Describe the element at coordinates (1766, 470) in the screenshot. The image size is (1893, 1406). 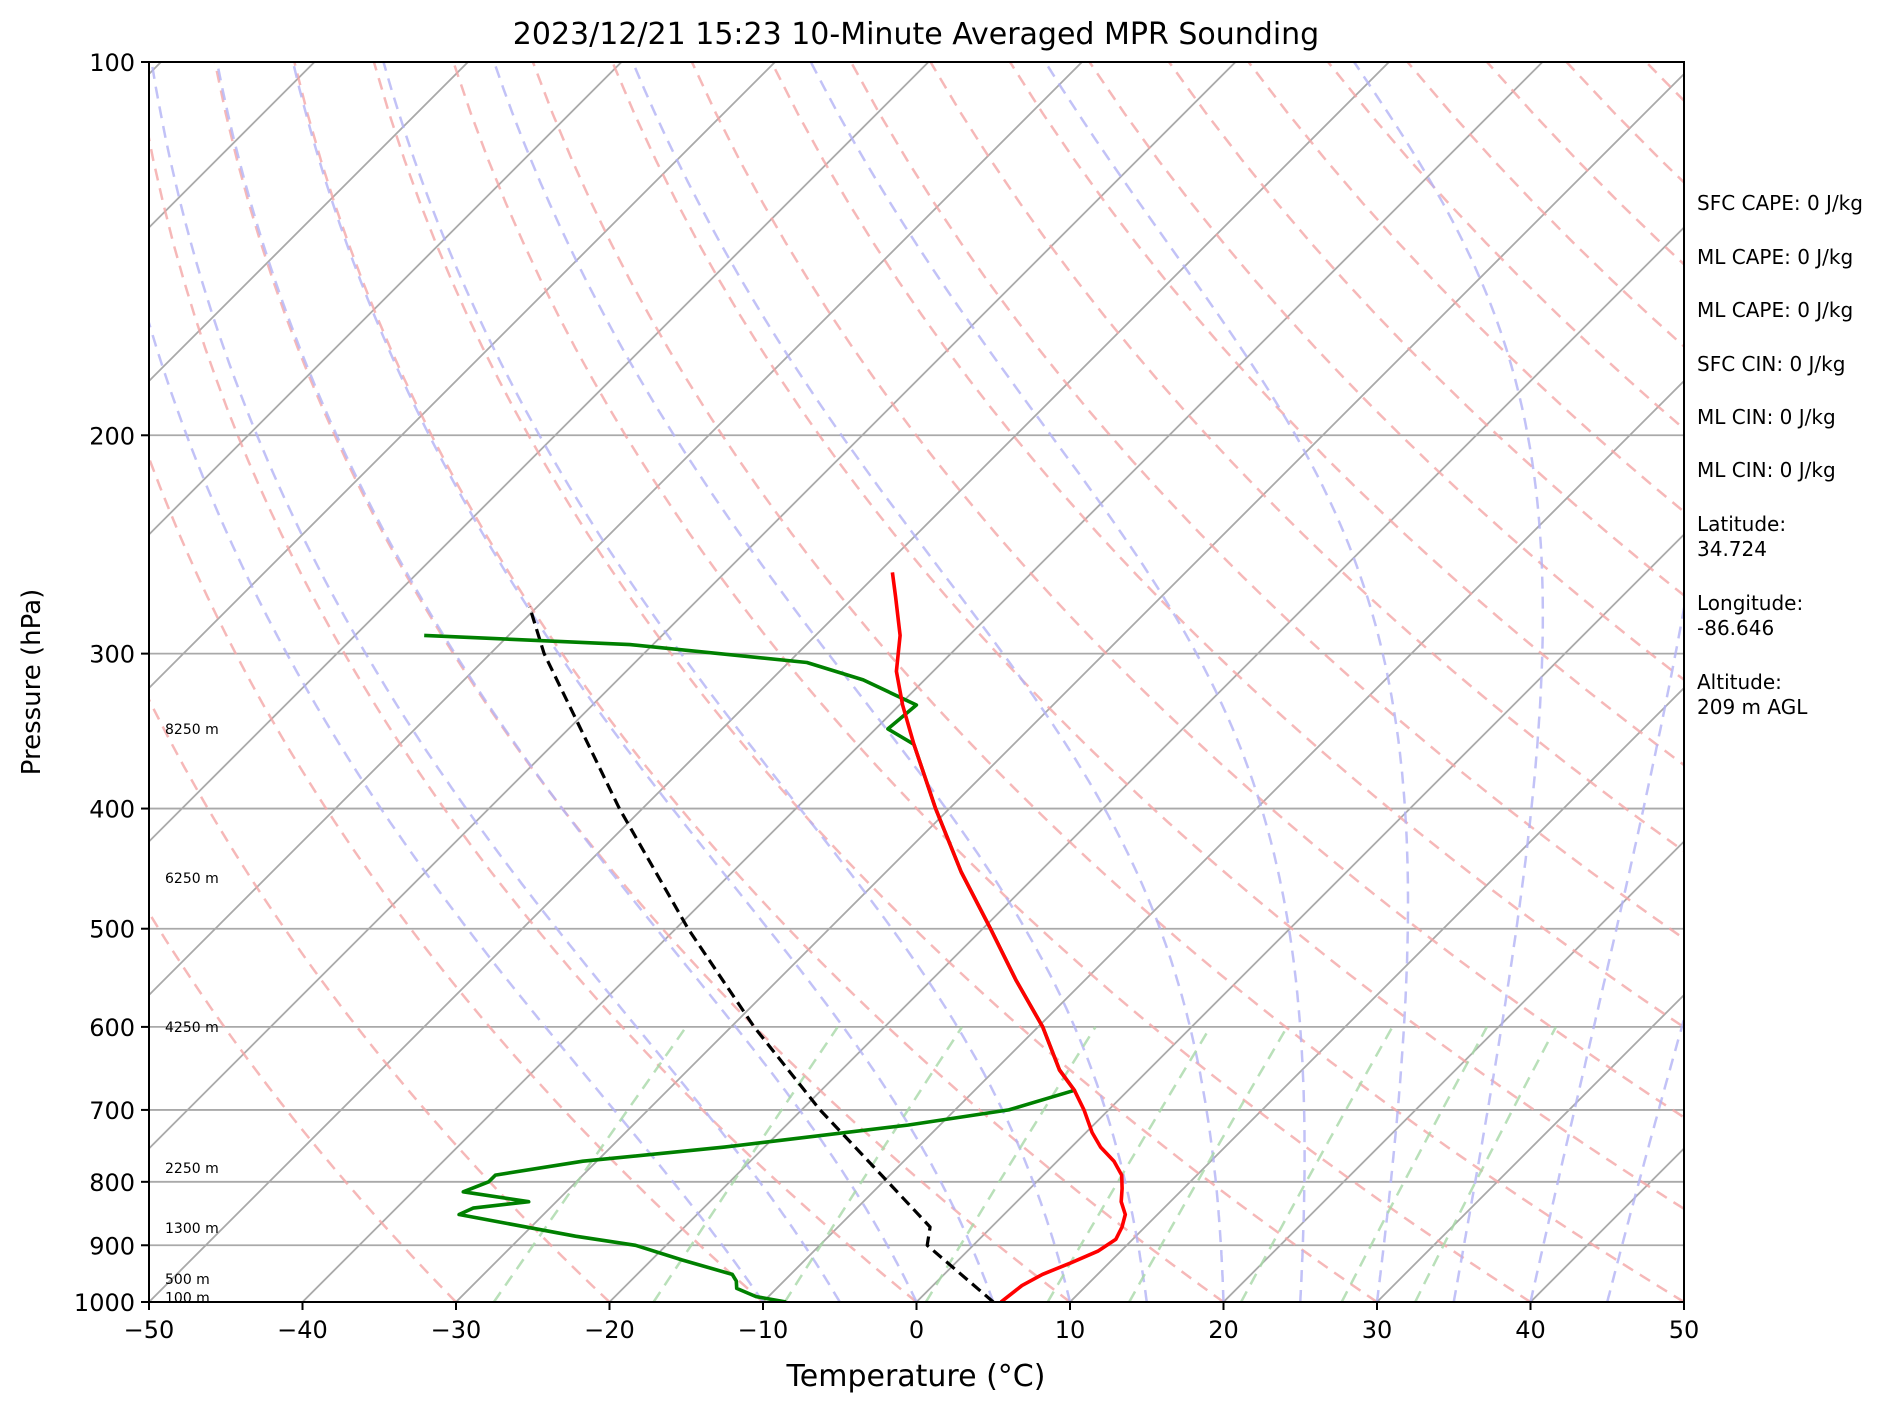
I see `sidebar-ml-cin-2: ML CIN: 0 J/kg` at that location.